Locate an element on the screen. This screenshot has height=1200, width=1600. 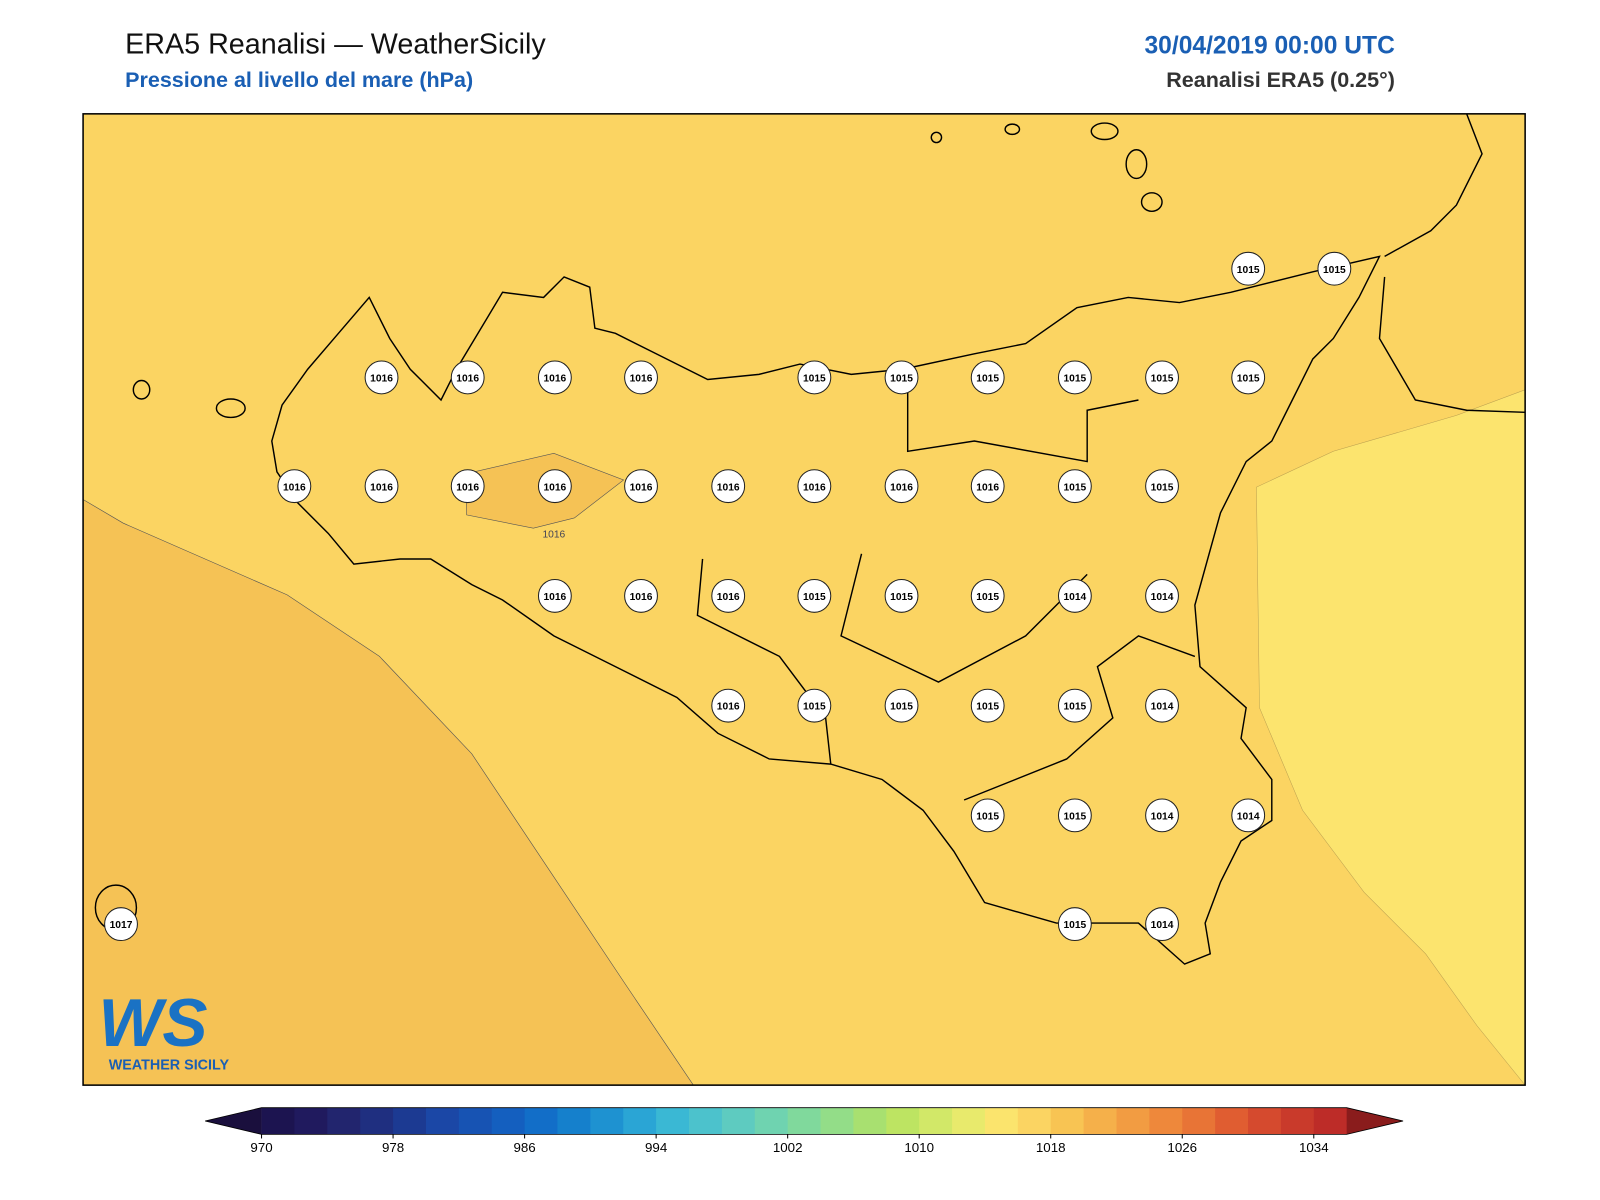
colorbar-tick-label: 1026 is located at coordinates (1182, 1147).